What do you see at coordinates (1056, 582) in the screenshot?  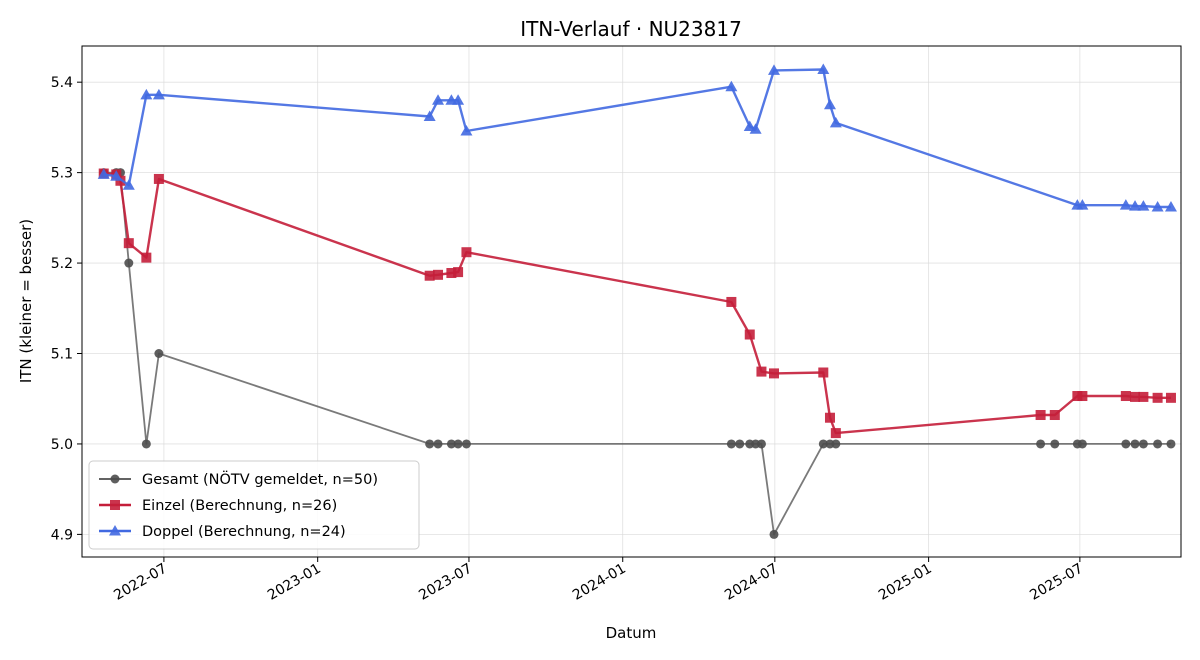 I see `x-tick-label: 2025-07` at bounding box center [1056, 582].